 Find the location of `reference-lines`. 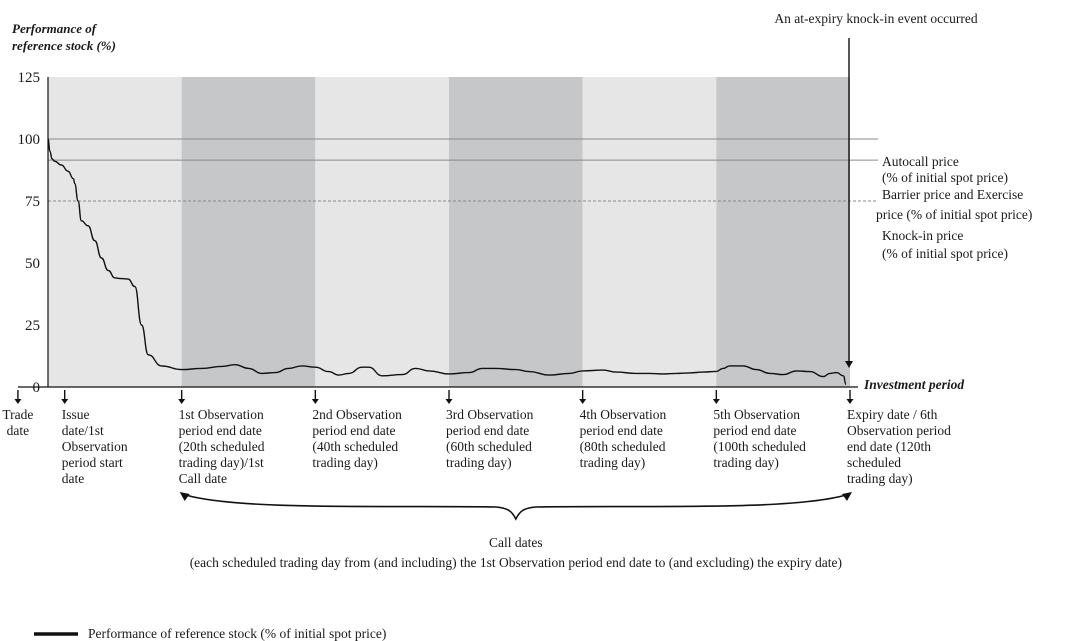

reference-lines is located at coordinates (463, 170).